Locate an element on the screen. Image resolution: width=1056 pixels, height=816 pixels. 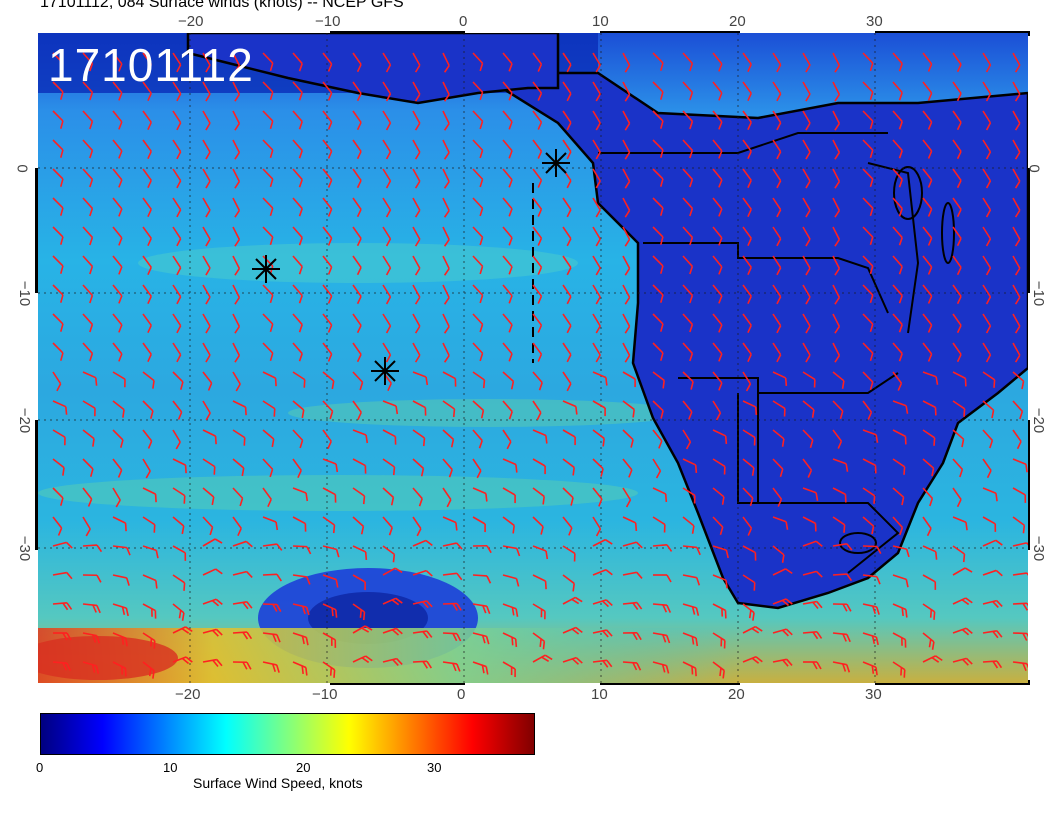
colorbar is located at coordinates (287, 734).